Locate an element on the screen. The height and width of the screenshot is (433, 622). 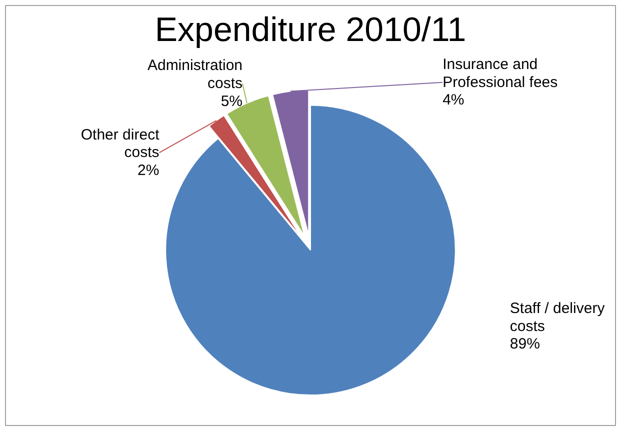
chart-title: Expenditure 2010/11 is located at coordinates (310, 29).